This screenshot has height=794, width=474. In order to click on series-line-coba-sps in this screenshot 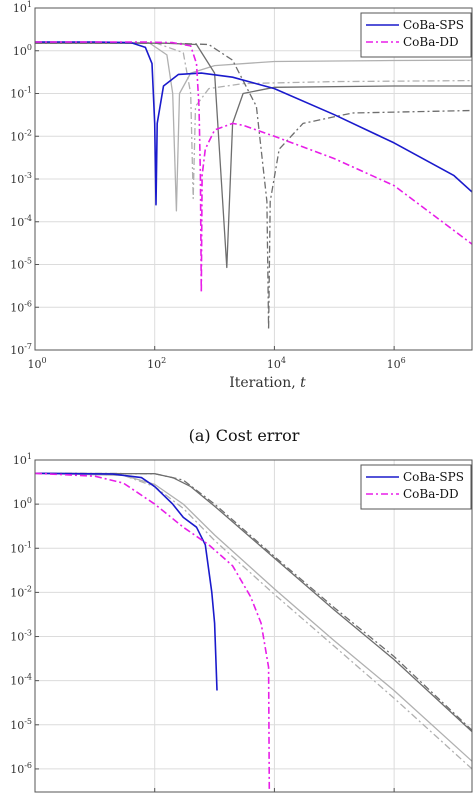, I will do `click(126, 581)`.